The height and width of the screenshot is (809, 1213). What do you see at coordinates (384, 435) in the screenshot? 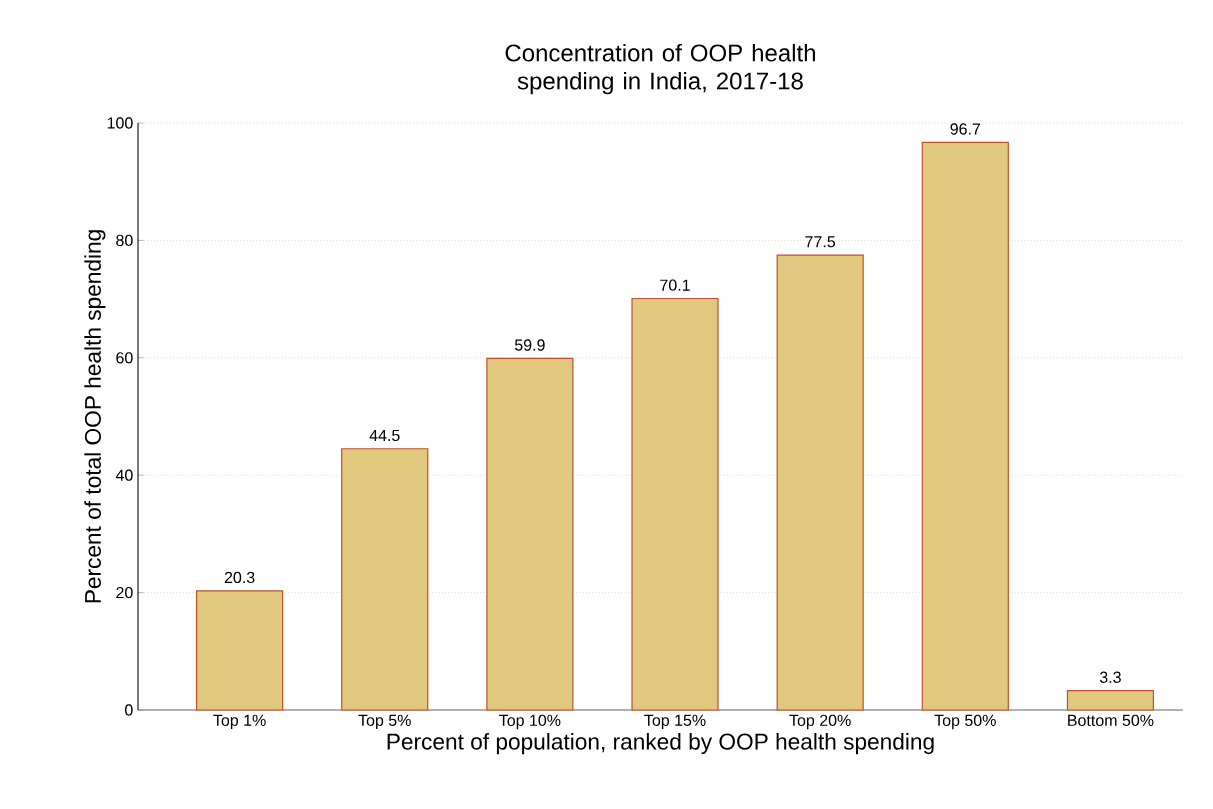
I see `data-label: 44.5` at bounding box center [384, 435].